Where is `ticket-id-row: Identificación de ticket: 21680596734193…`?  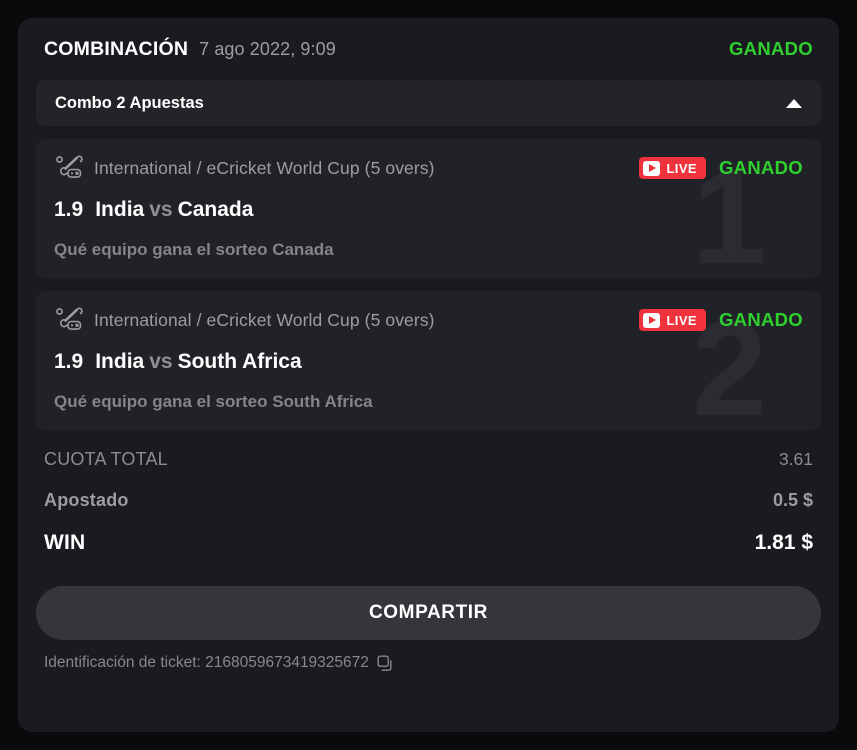
ticket-id-row: Identificación de ticket: 21680596734193… is located at coordinates (428, 663).